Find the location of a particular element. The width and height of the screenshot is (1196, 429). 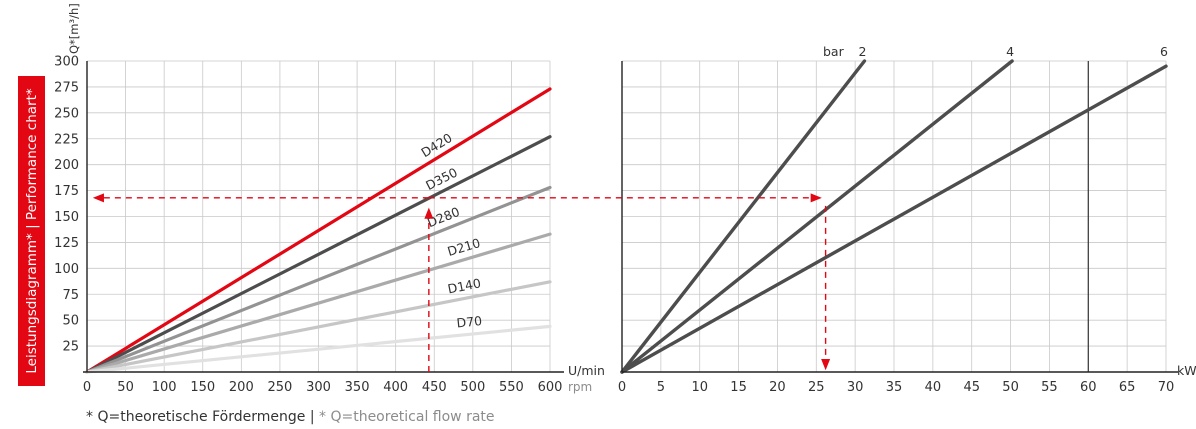

left-series-label-d350: D350 is located at coordinates (441, 178).